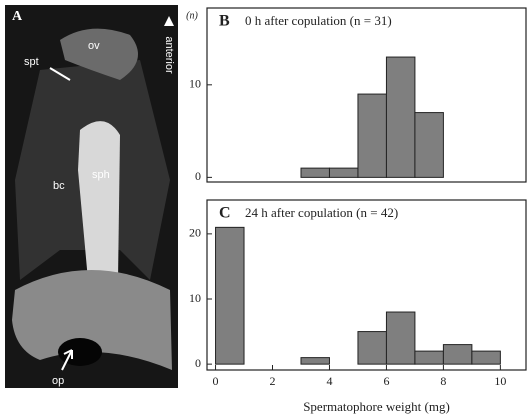 The width and height of the screenshot is (527, 419). Describe the element at coordinates (99, 205) in the screenshot. I see `spermatophore` at that location.